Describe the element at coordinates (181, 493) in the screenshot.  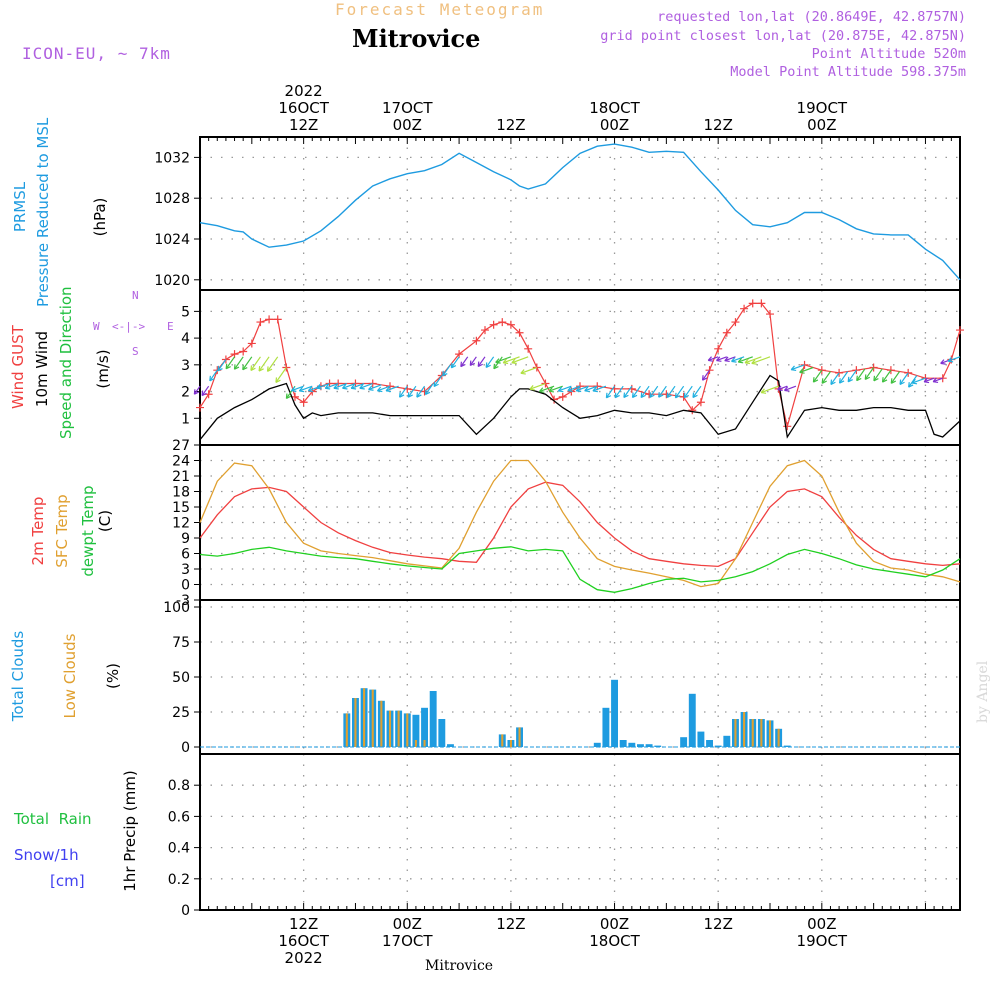
I see `ytick-label: 18` at that location.